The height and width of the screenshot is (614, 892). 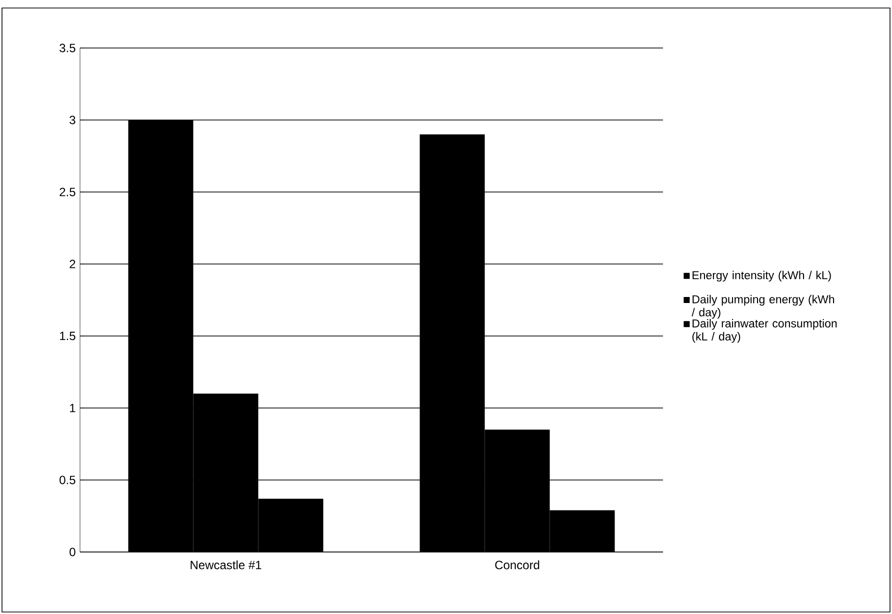 I want to click on x-tick-label: Newcastle #1, so click(x=226, y=565).